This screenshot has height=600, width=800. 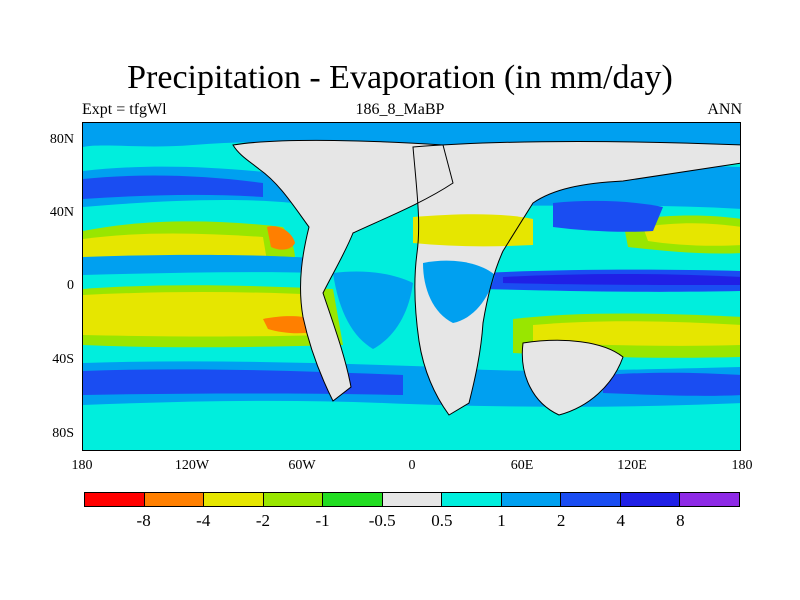 I want to click on southern-landmass, so click(x=572, y=377).